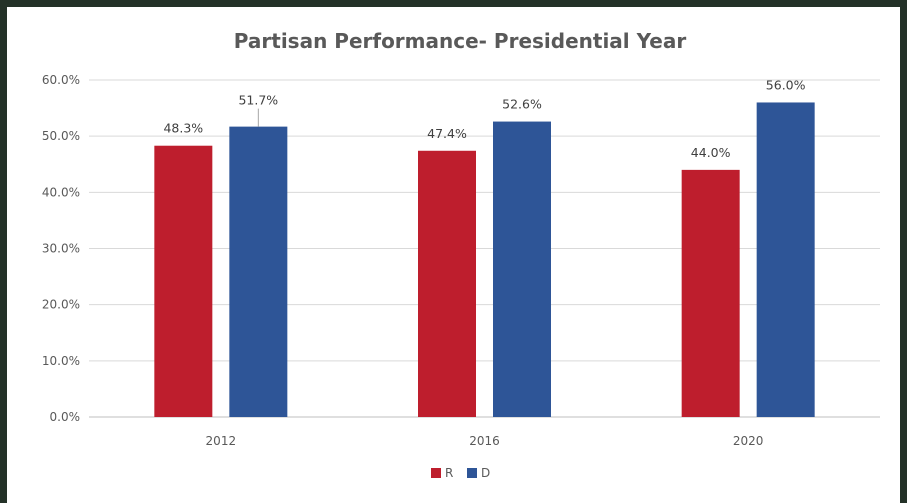 This screenshot has height=503, width=907. I want to click on bar-r-2016, so click(447, 283).